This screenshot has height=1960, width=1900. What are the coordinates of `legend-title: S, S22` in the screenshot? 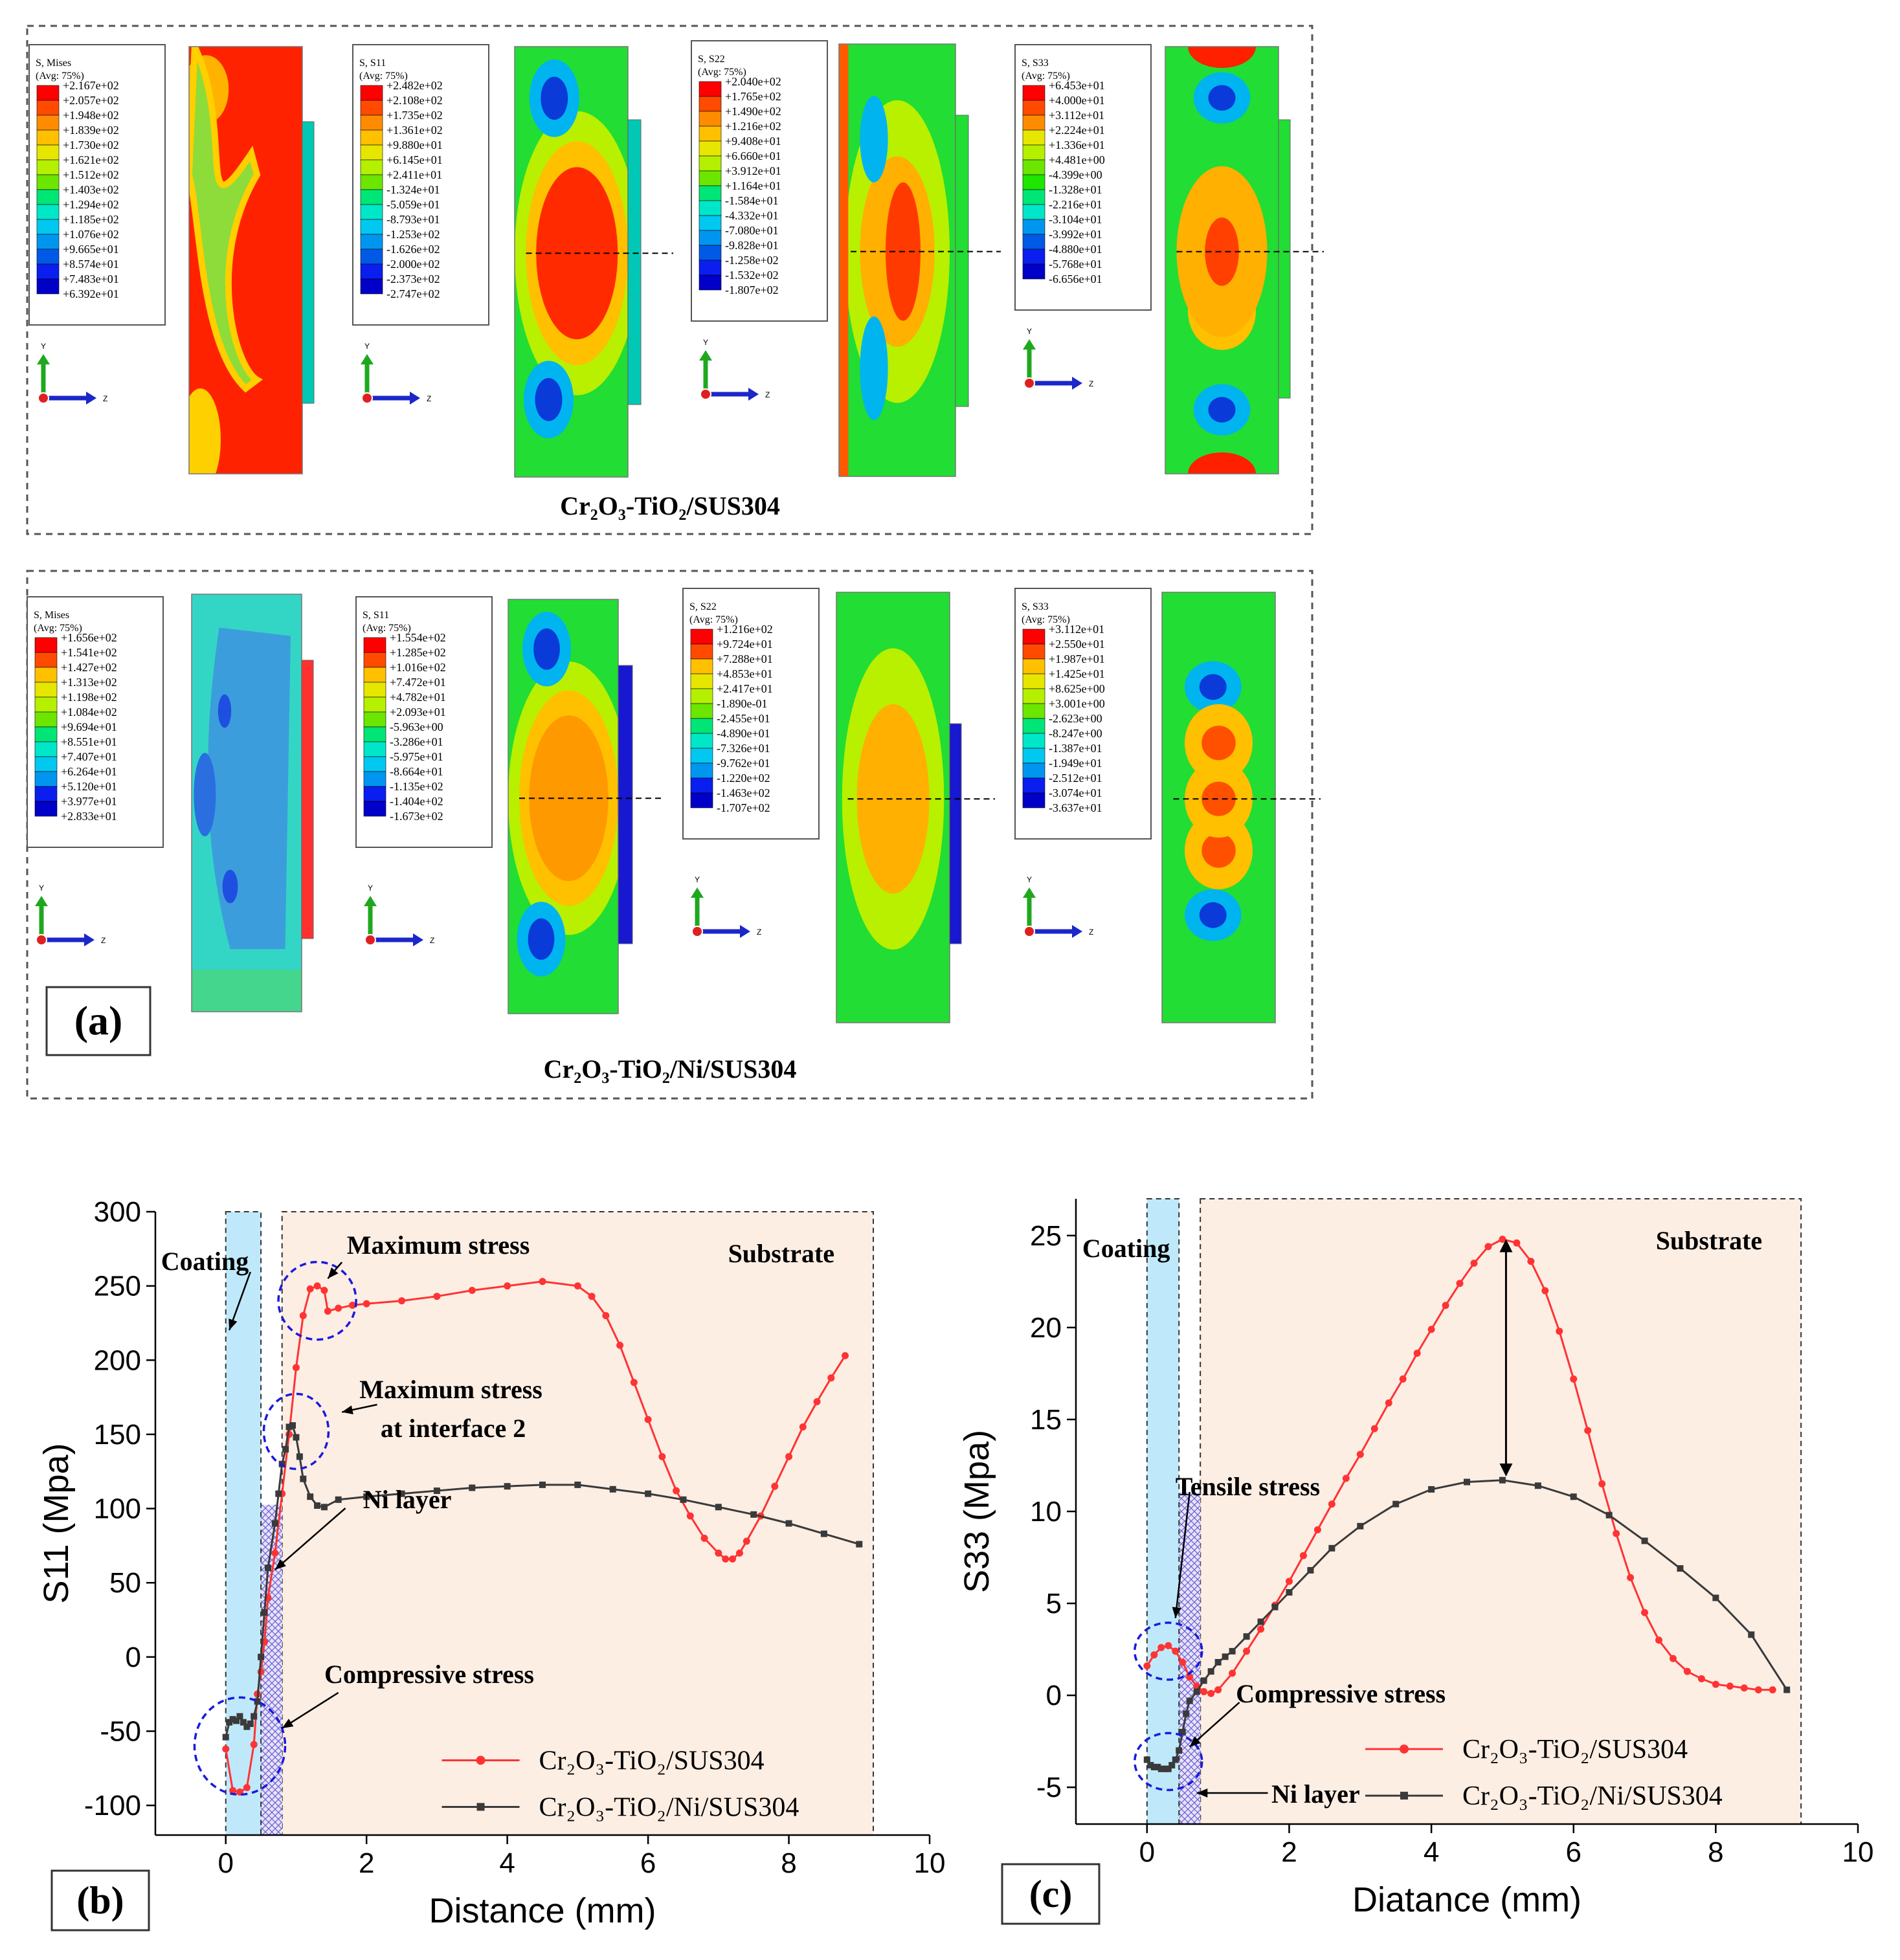 It's located at (703, 606).